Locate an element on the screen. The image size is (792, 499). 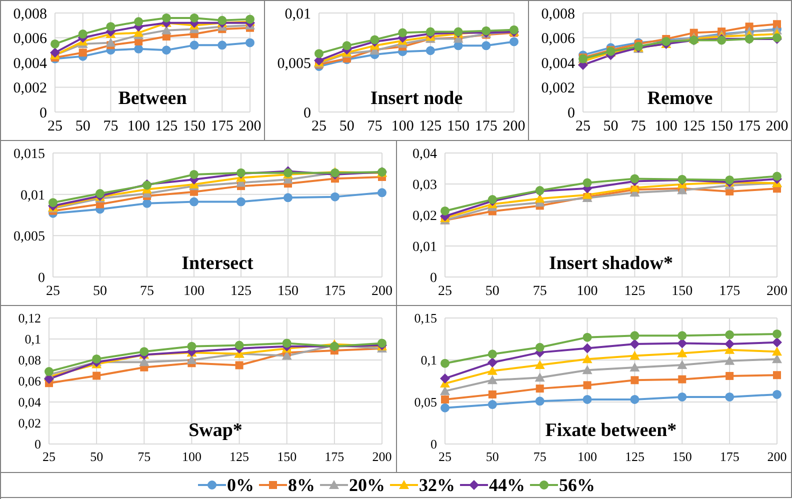
y-tick-label: 0,02 is located at coordinates (29, 423).